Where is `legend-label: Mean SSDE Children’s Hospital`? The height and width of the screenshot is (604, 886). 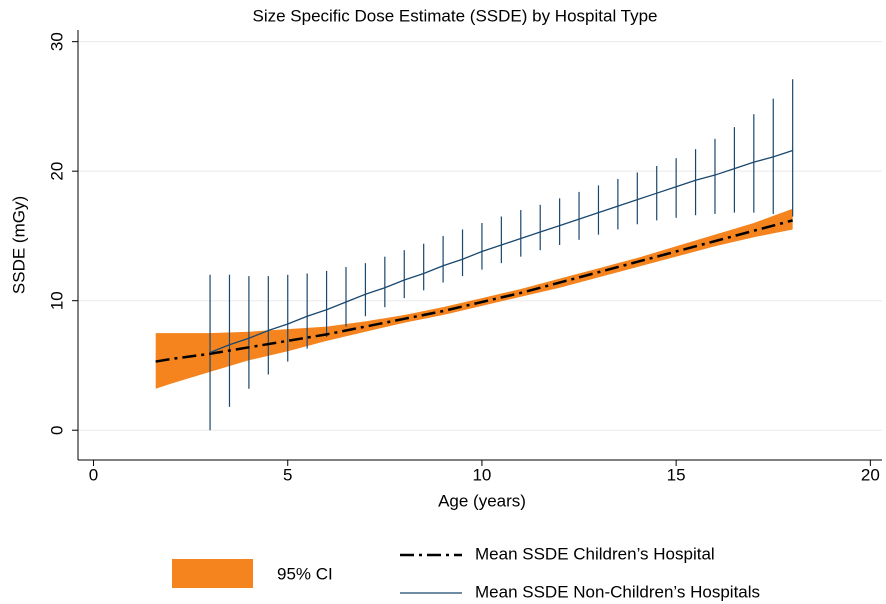
legend-label: Mean SSDE Children’s Hospital is located at coordinates (595, 553).